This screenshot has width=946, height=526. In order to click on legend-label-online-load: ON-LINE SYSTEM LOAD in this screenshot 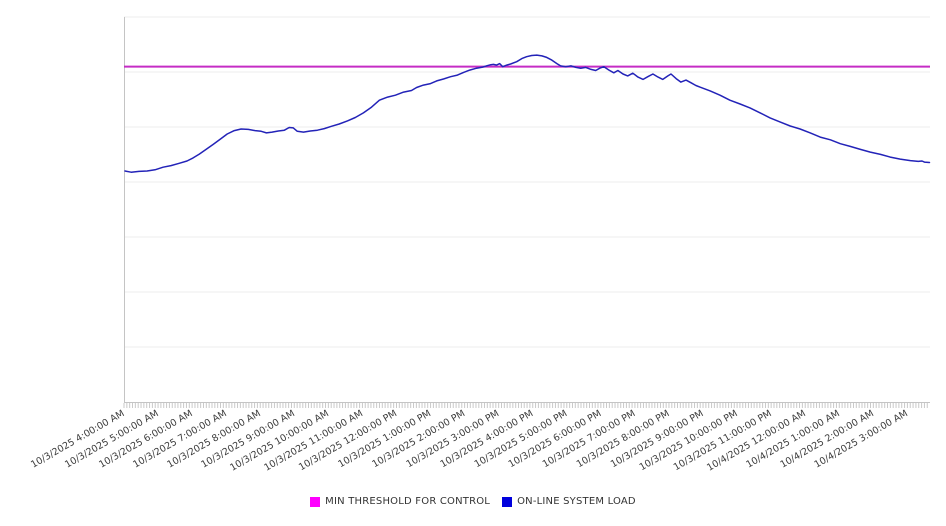, I will do `click(576, 501)`.